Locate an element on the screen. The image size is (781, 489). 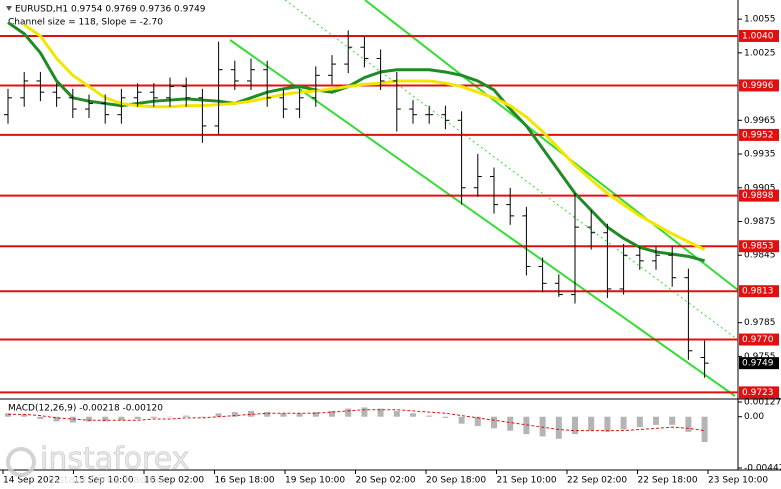
y-tick-label: 0.9845 is located at coordinates (760, 256).